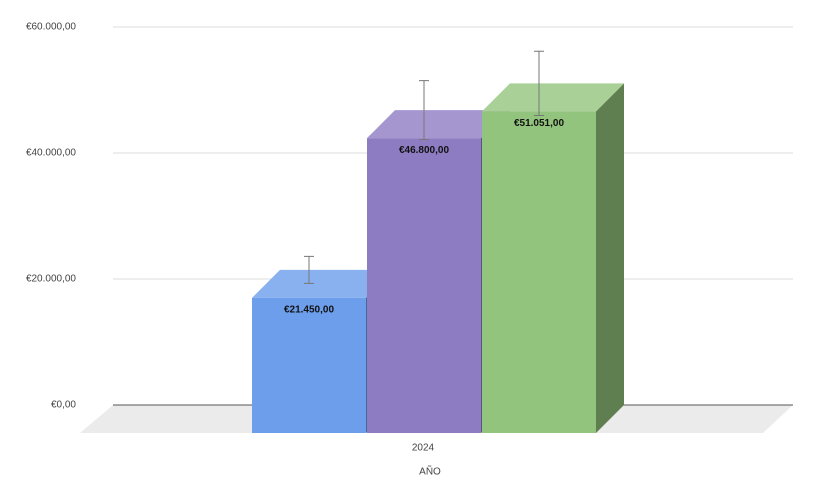  What do you see at coordinates (51, 153) in the screenshot?
I see `y-tick-label: €40.000,00` at bounding box center [51, 153].